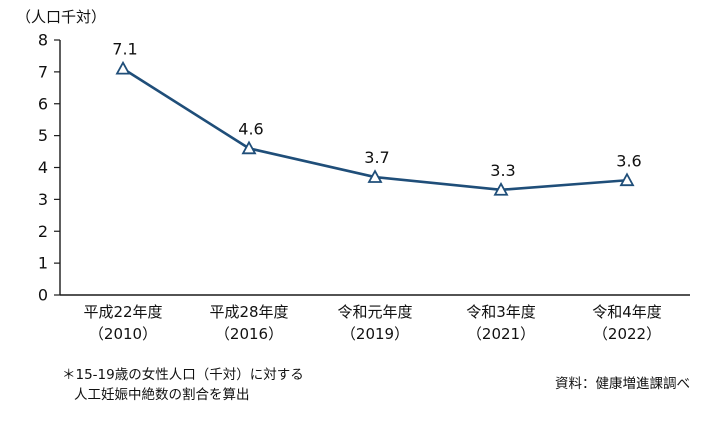 The width and height of the screenshot is (710, 423). What do you see at coordinates (43, 135) in the screenshot?
I see `y-tick-label: 5` at bounding box center [43, 135].